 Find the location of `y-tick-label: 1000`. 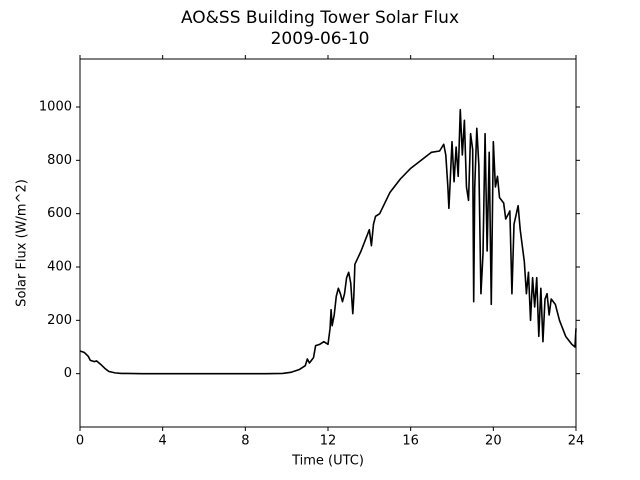

y-tick-label: 1000 is located at coordinates (55, 107).